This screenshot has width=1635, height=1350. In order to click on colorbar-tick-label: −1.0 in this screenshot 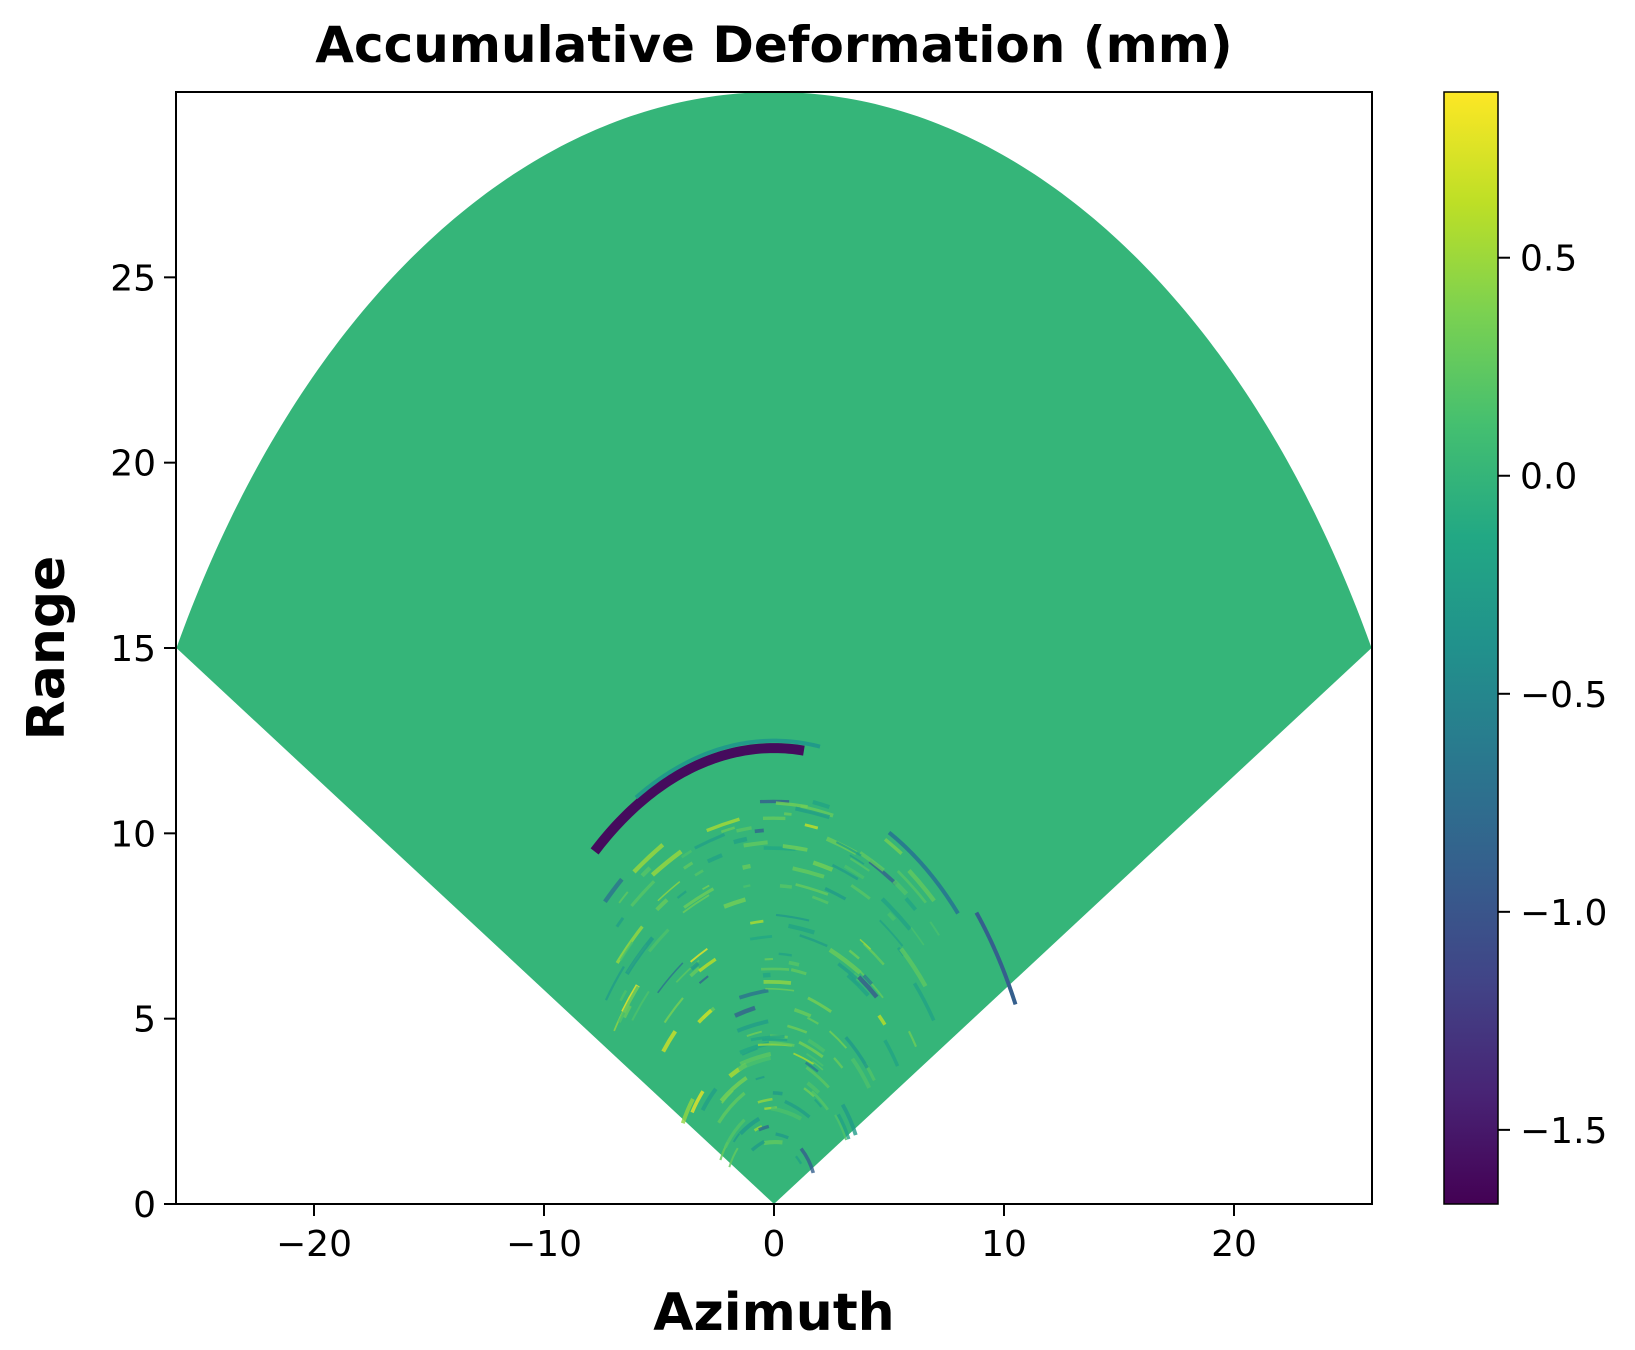, I will do `click(1563, 913)`.